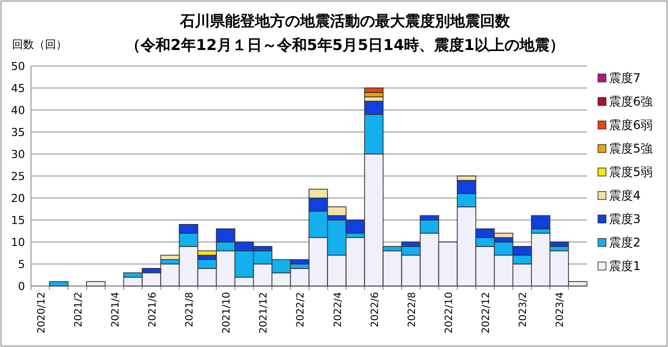  What do you see at coordinates (486, 313) in the screenshot?
I see `x-tick-label: 2022/12` at bounding box center [486, 313].